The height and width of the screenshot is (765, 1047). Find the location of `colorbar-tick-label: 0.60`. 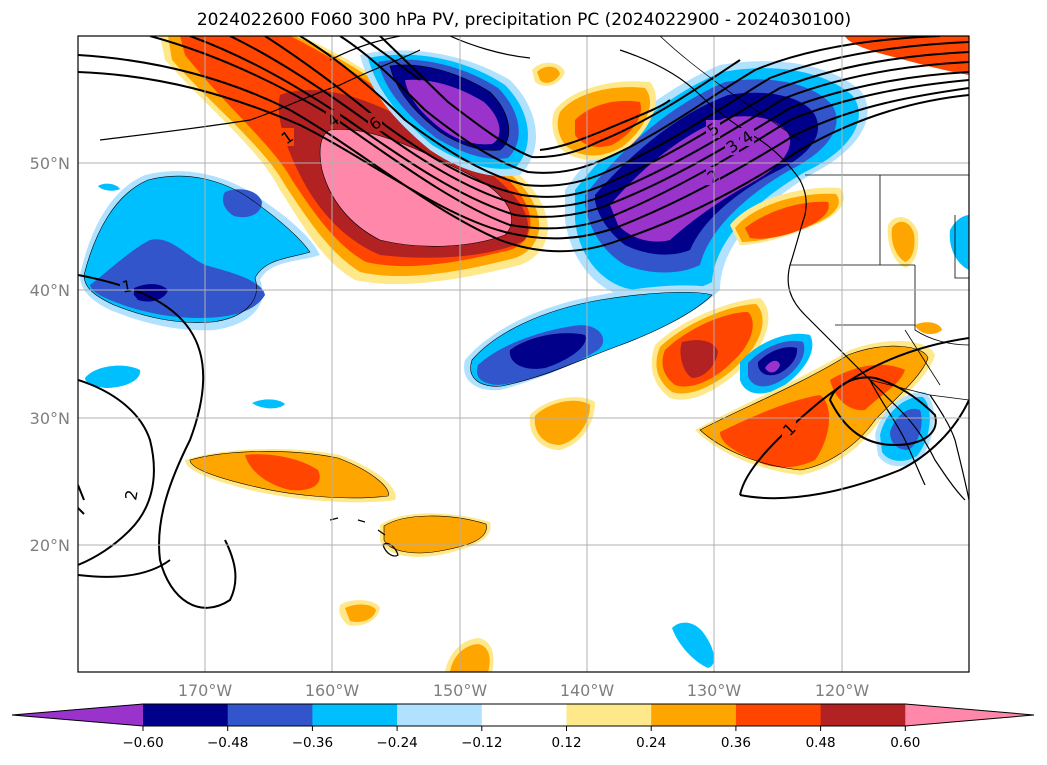

colorbar-tick-label: 0.60 is located at coordinates (905, 743).